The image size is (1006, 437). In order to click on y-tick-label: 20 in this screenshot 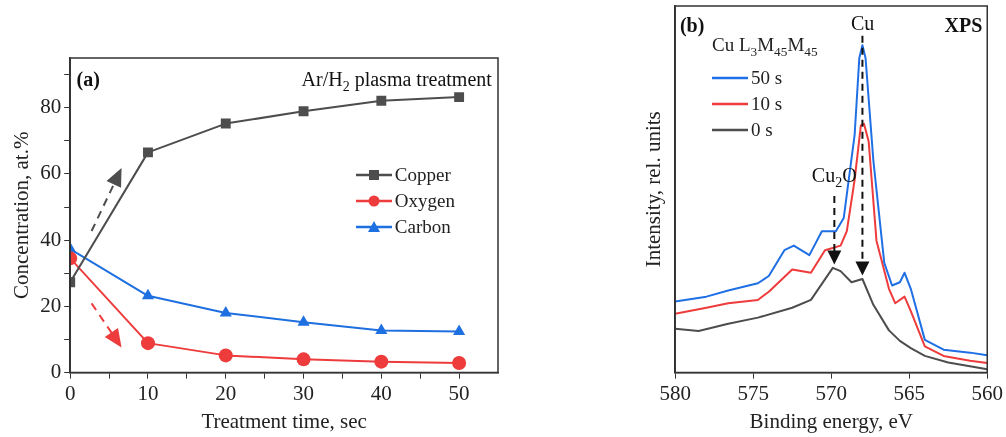, I will do `click(51, 304)`.